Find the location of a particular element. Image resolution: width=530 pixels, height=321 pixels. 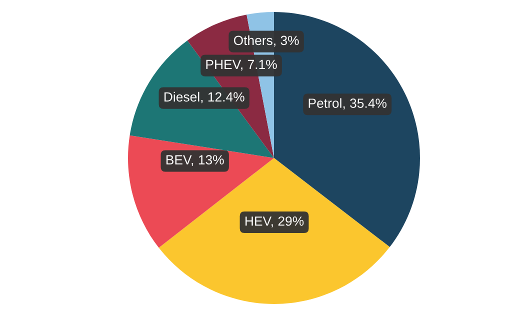

slice-label: BEV, 13% is located at coordinates (195, 160).